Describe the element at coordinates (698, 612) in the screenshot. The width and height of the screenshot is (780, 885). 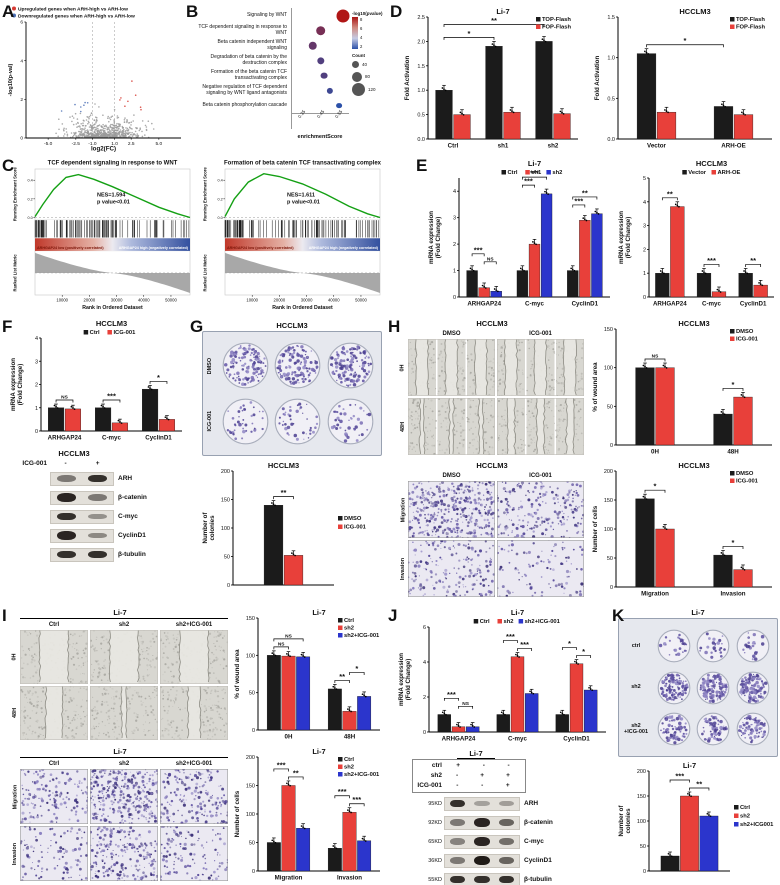
I see `plate-title: Li-7` at that location.